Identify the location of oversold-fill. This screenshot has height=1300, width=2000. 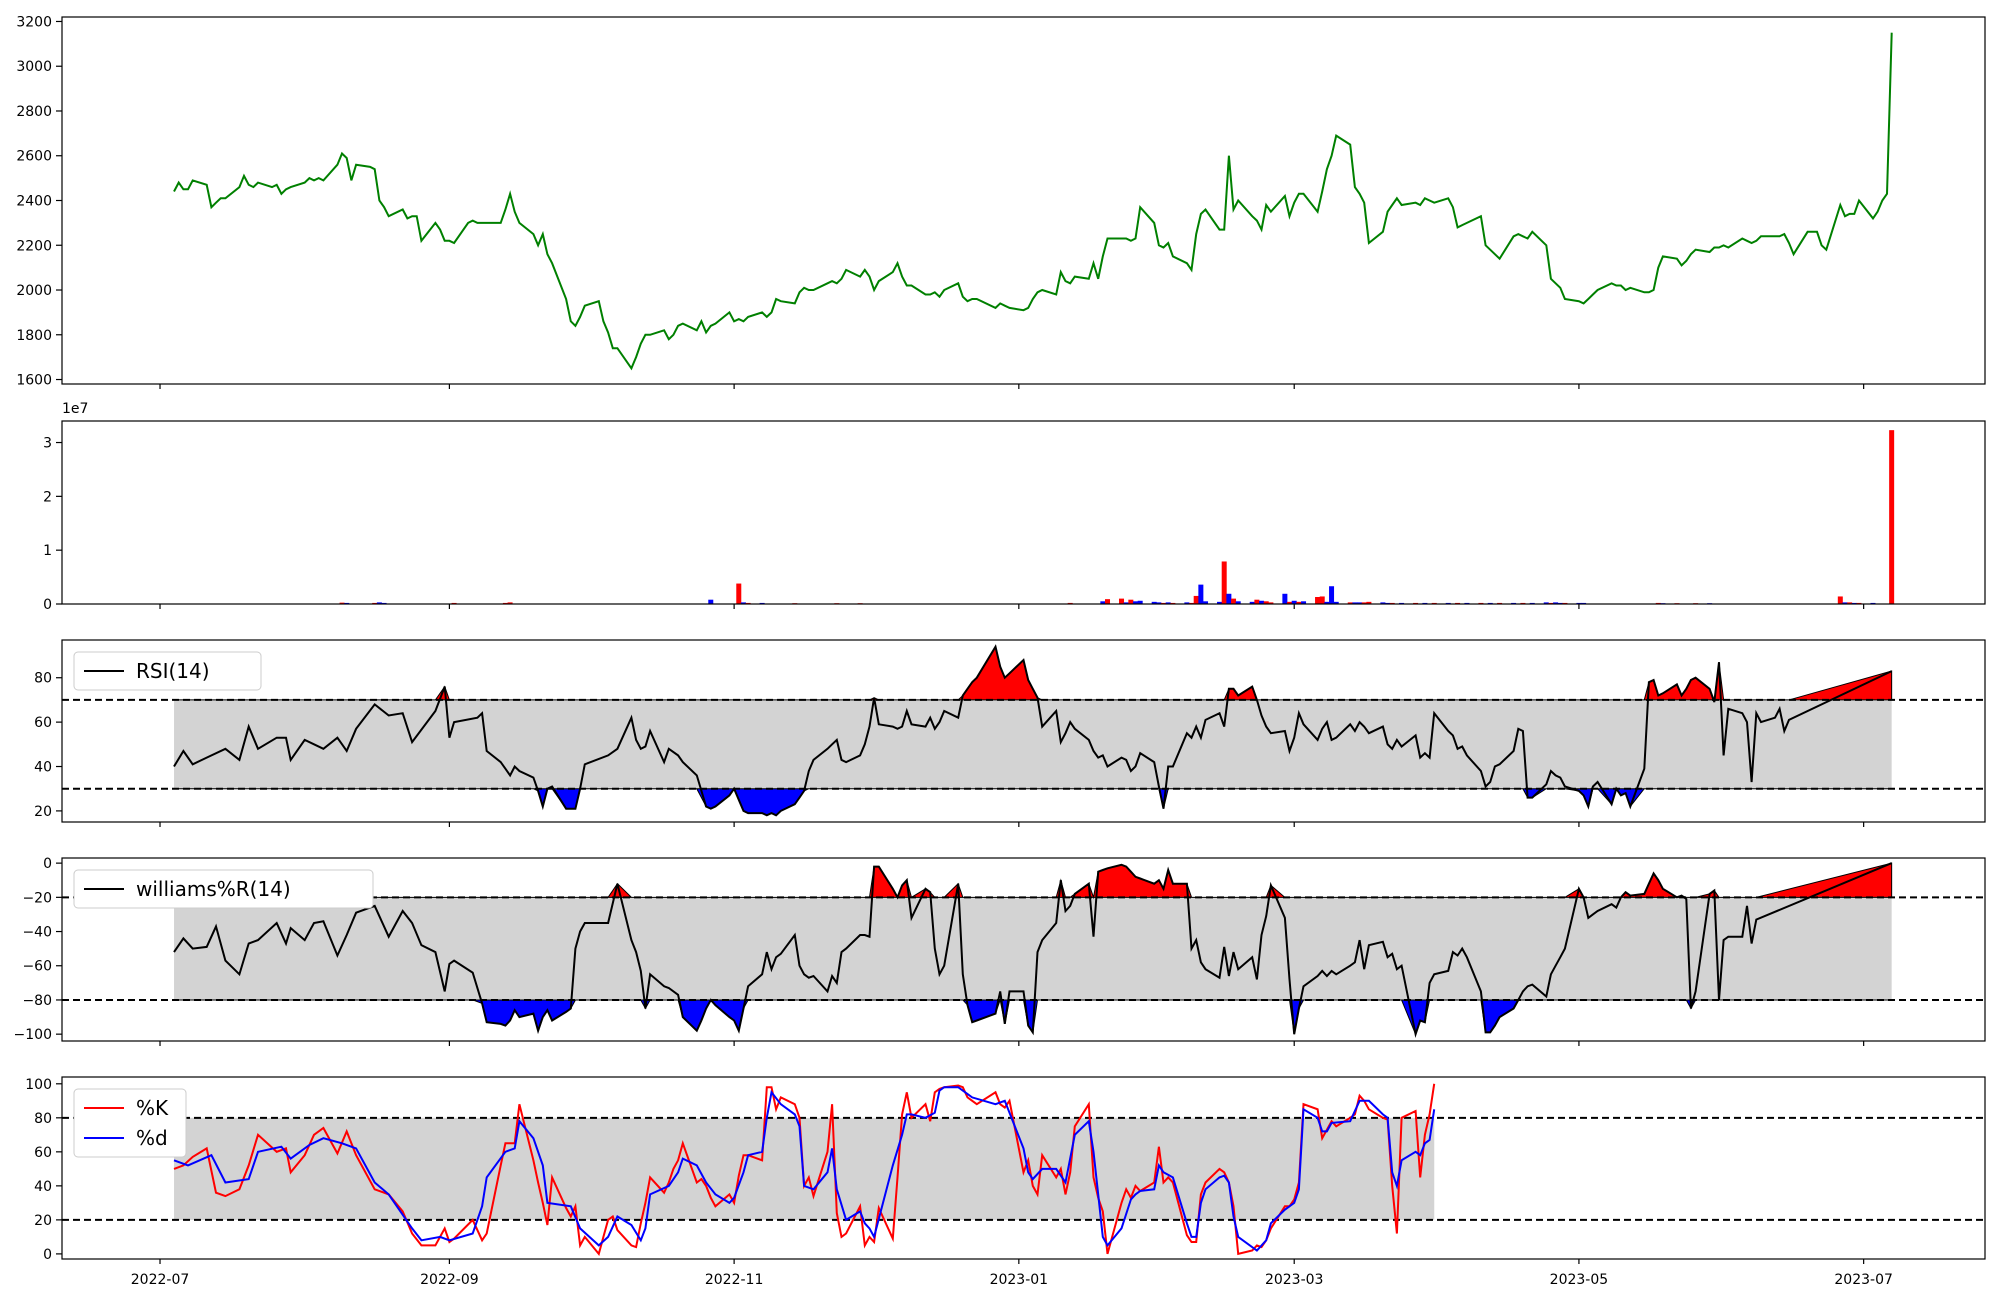
(1033, 801).